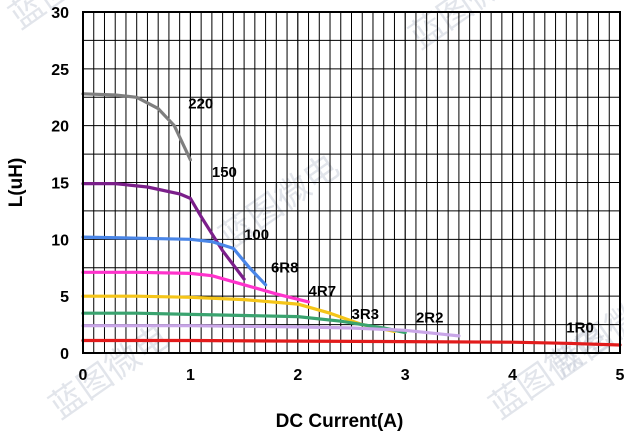 Image resolution: width=624 pixels, height=435 pixels. Describe the element at coordinates (512, 375) in the screenshot. I see `x-tick-label: 4` at that location.